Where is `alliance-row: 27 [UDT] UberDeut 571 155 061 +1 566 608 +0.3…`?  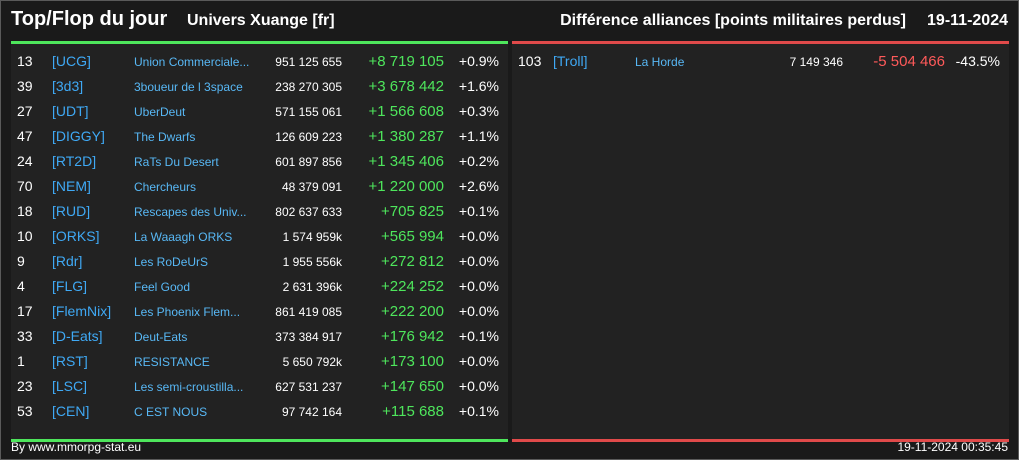
alliance-row: 27 [UDT] UberDeut 571 155 061 +1 566 608 +0.3… is located at coordinates (259, 111).